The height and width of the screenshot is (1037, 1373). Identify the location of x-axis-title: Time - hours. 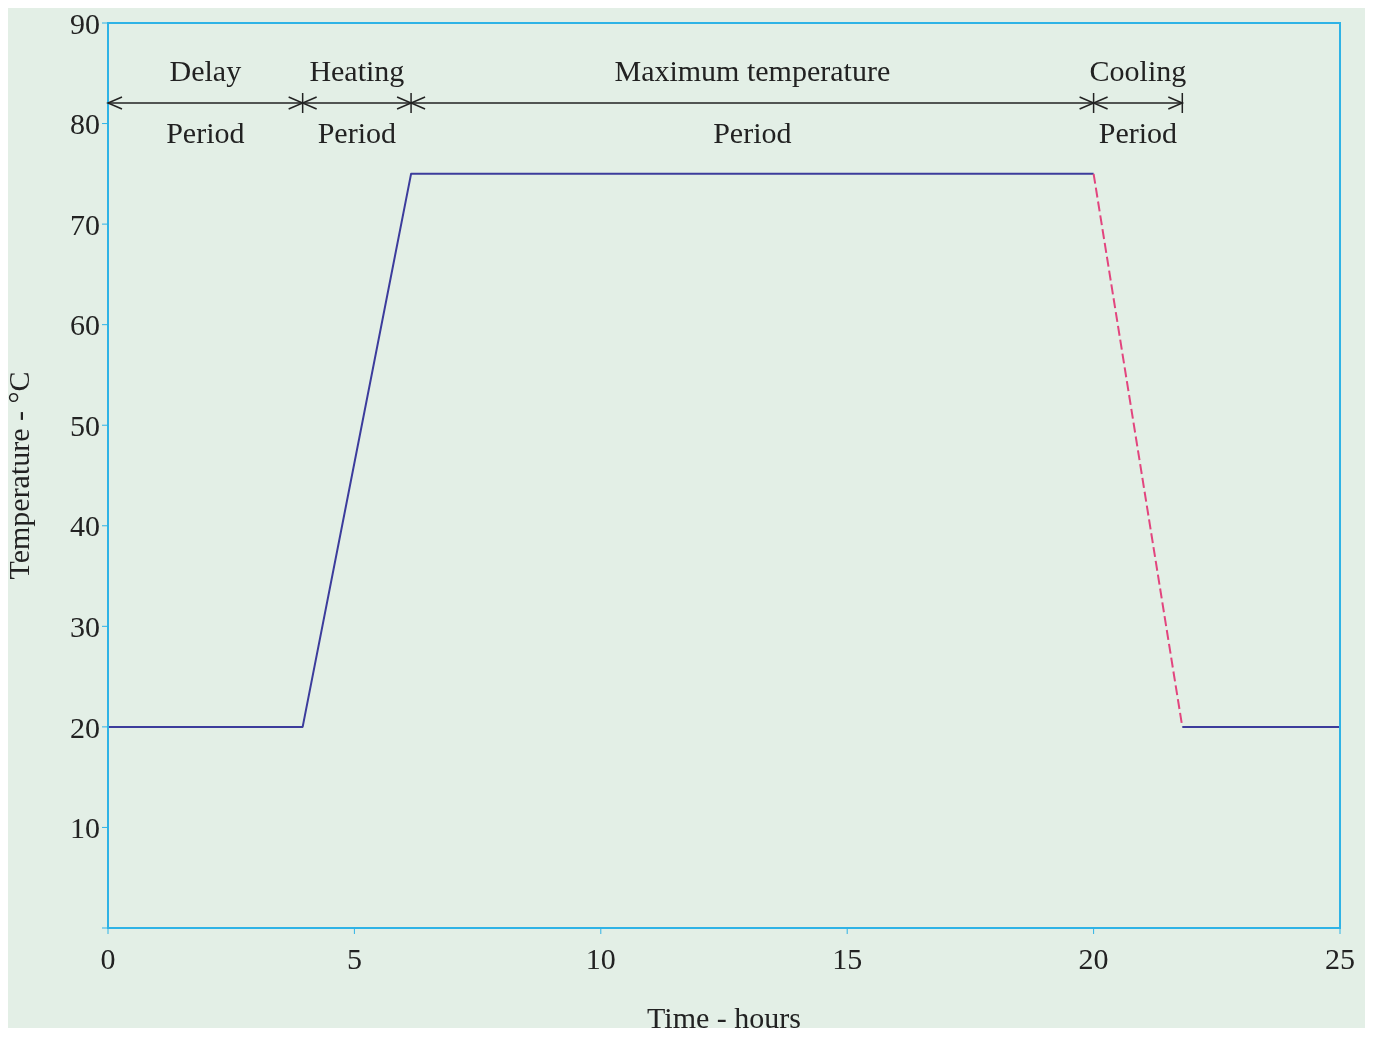
(724, 1017).